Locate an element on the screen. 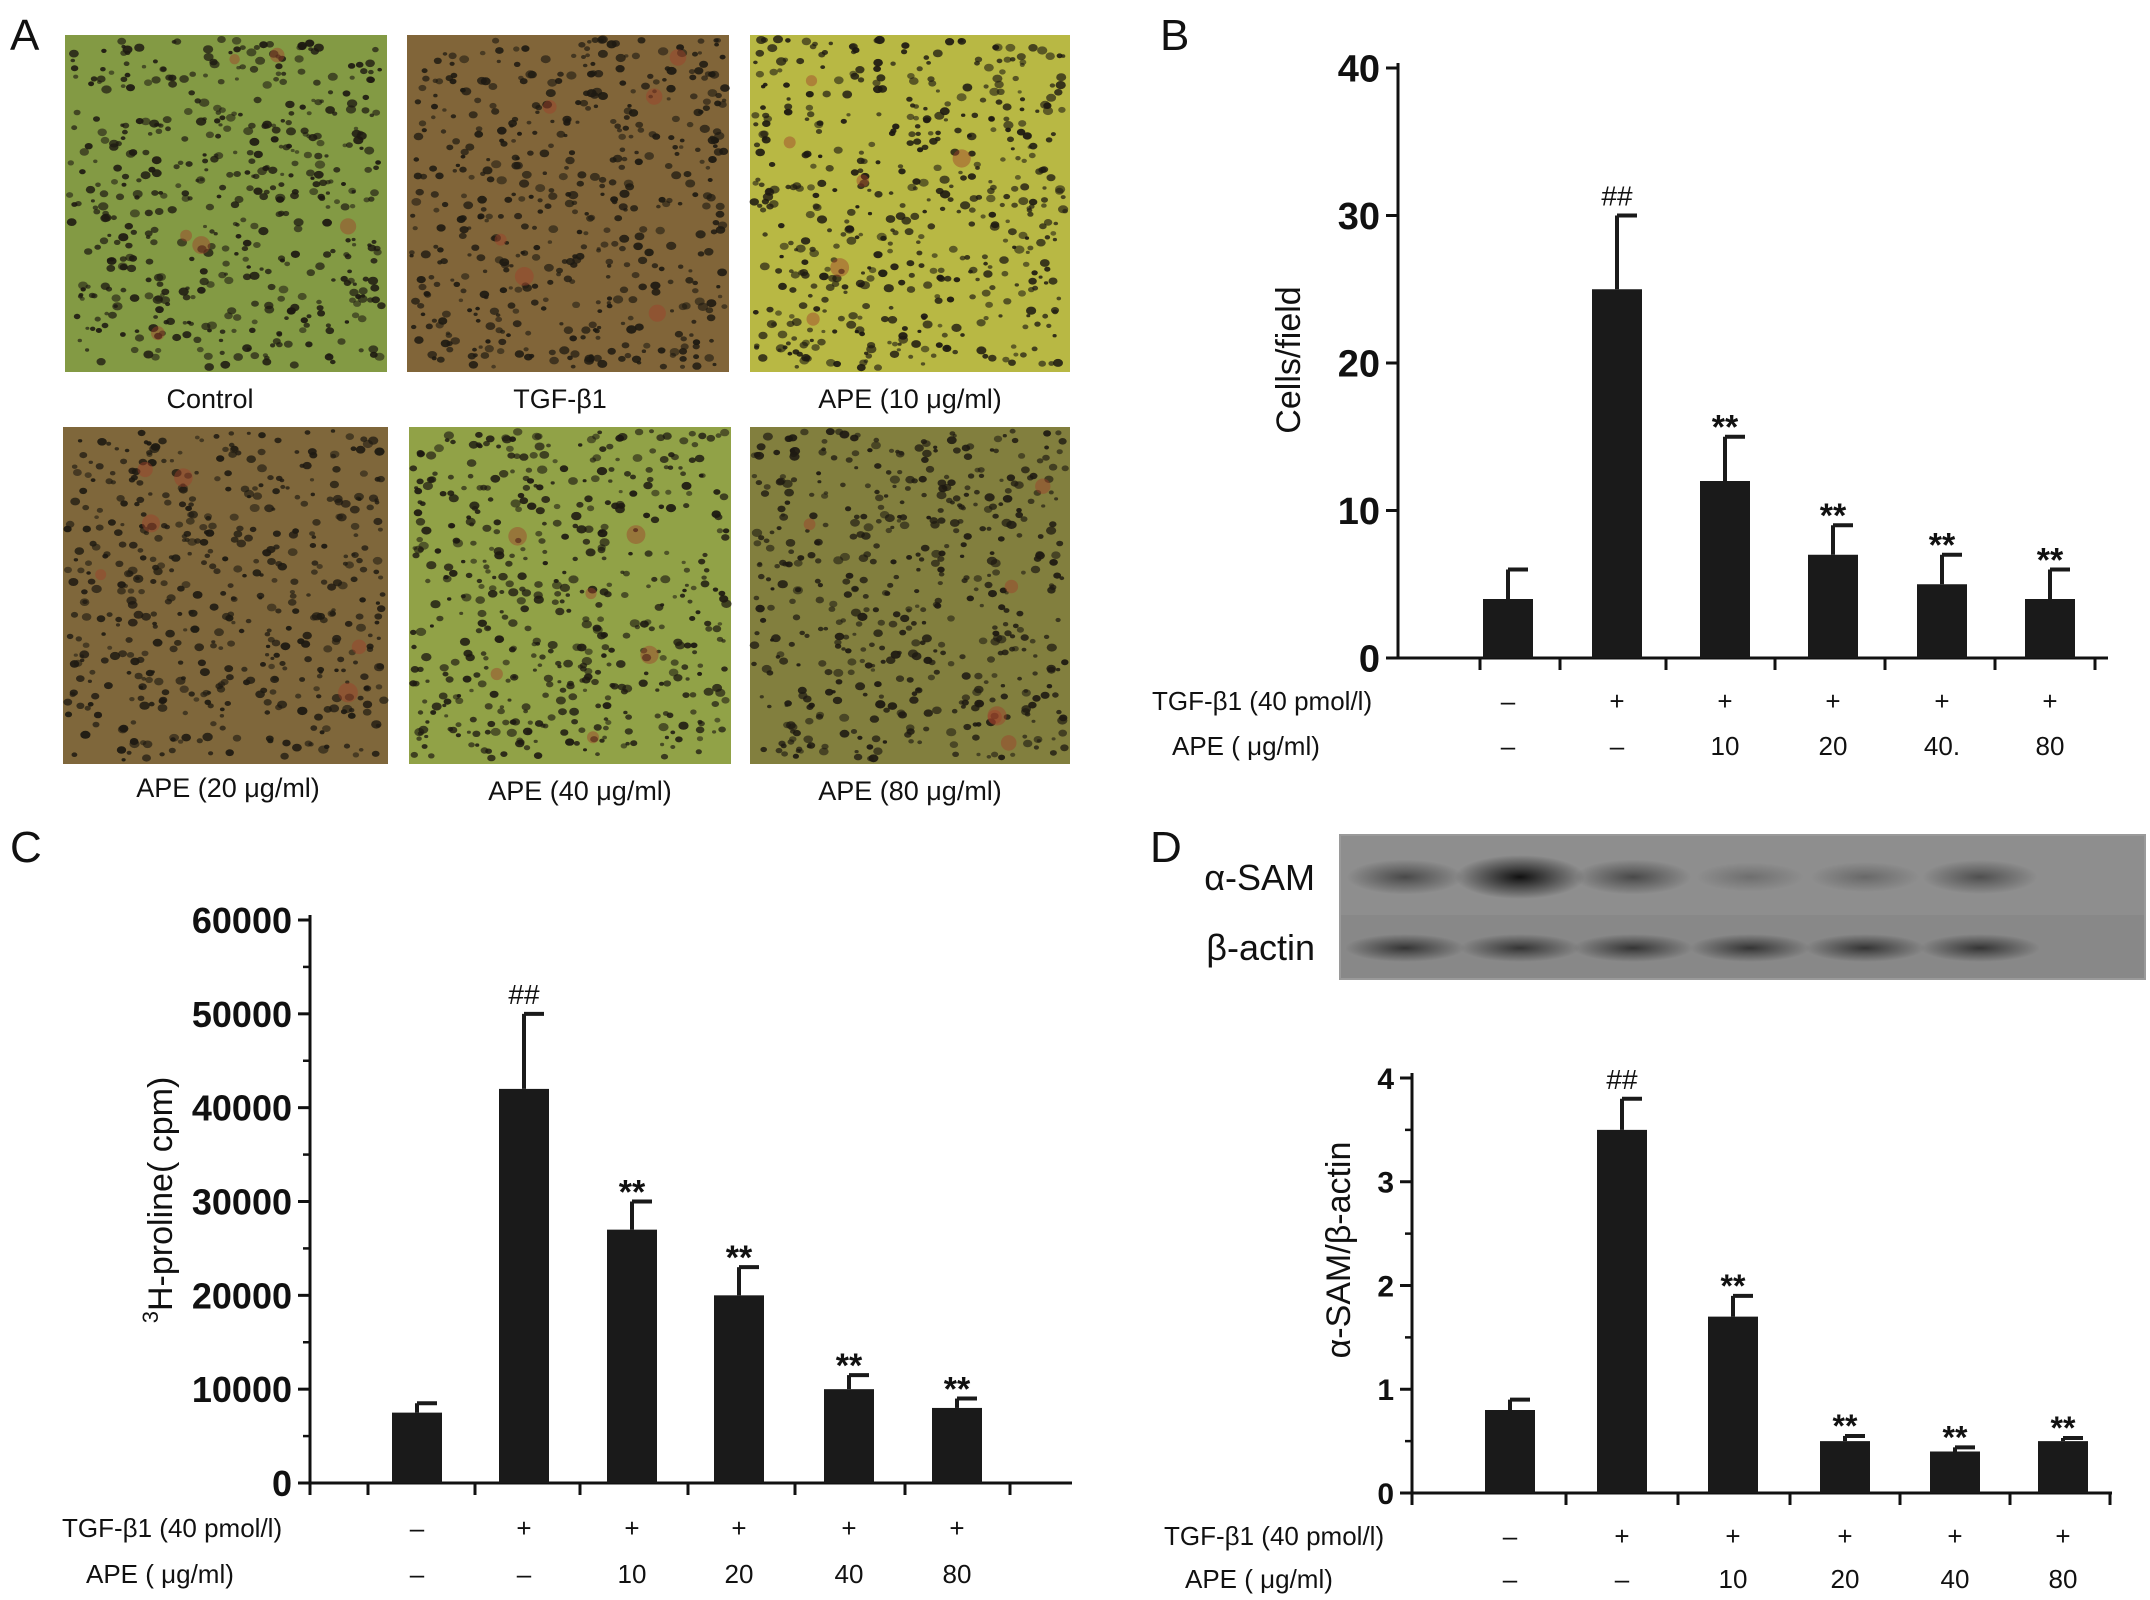 This screenshot has height=1600, width=2150. micrograph-caption: Control is located at coordinates (209, 399).